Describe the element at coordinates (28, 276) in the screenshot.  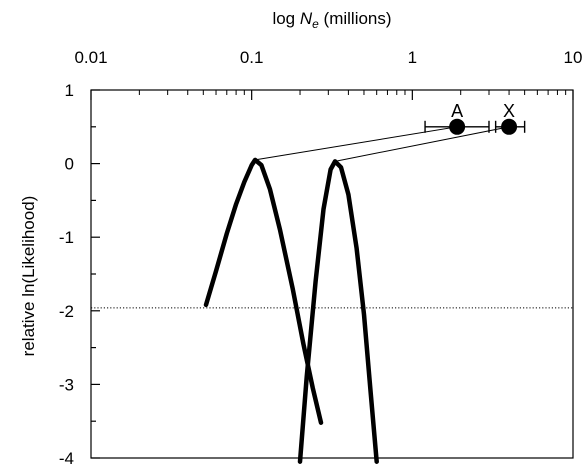
I see `y-axis-title: relative ln(Likelihood)` at that location.